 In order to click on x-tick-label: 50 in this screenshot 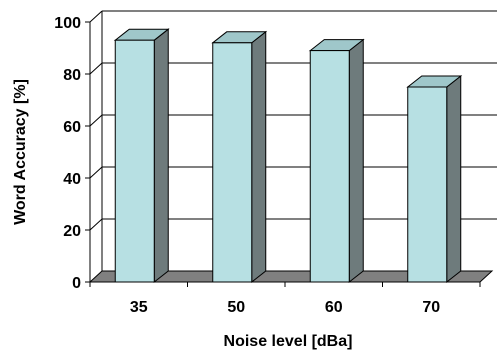, I will do `click(236, 307)`.